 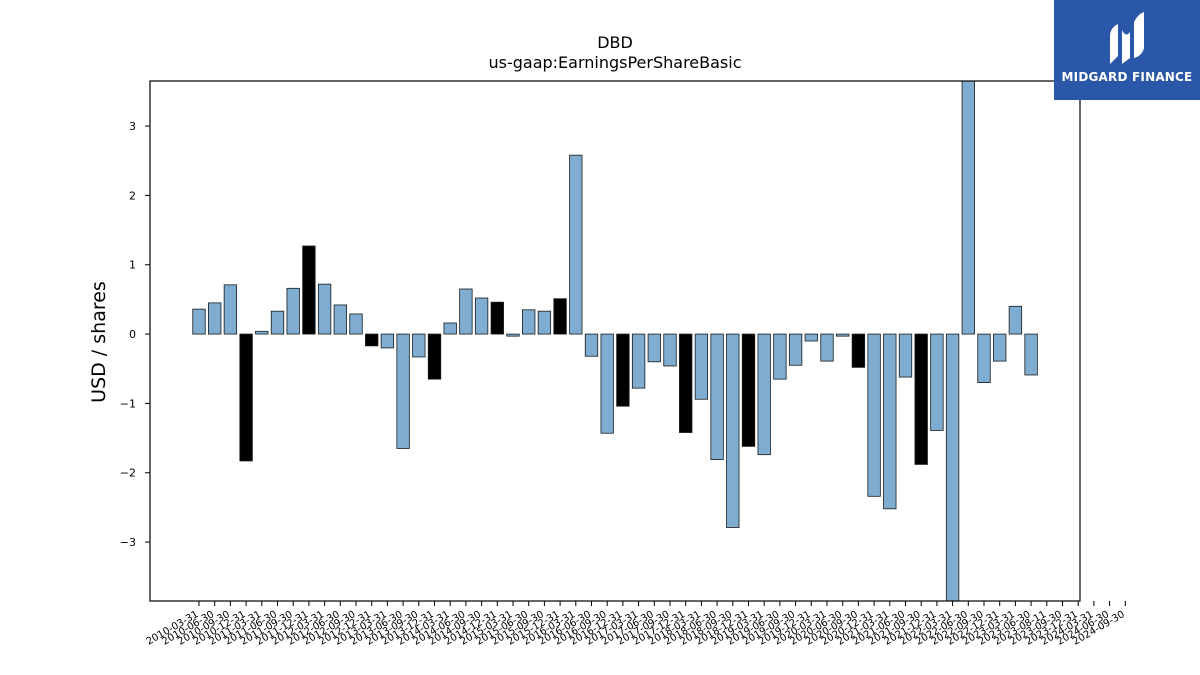 I want to click on brand-logo: MIDGARD FINANCE, so click(x=1127, y=50).